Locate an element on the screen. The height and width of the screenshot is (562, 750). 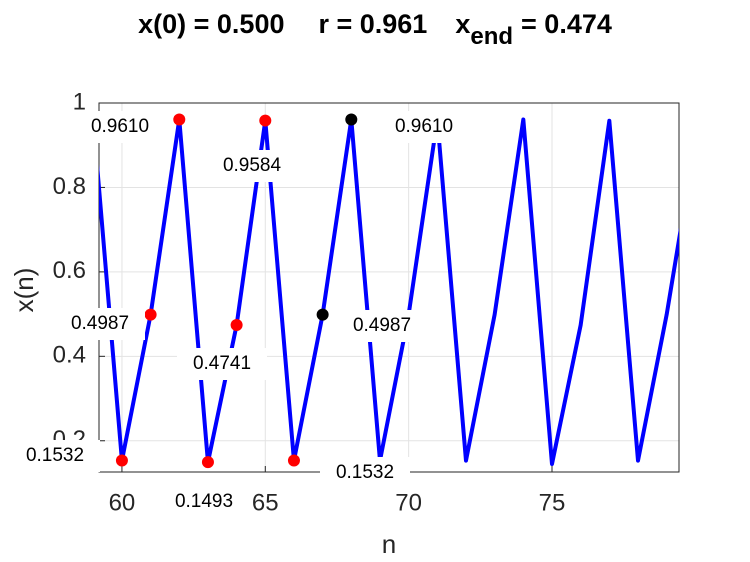
annotation-label: 0.1493 is located at coordinates (204, 501).